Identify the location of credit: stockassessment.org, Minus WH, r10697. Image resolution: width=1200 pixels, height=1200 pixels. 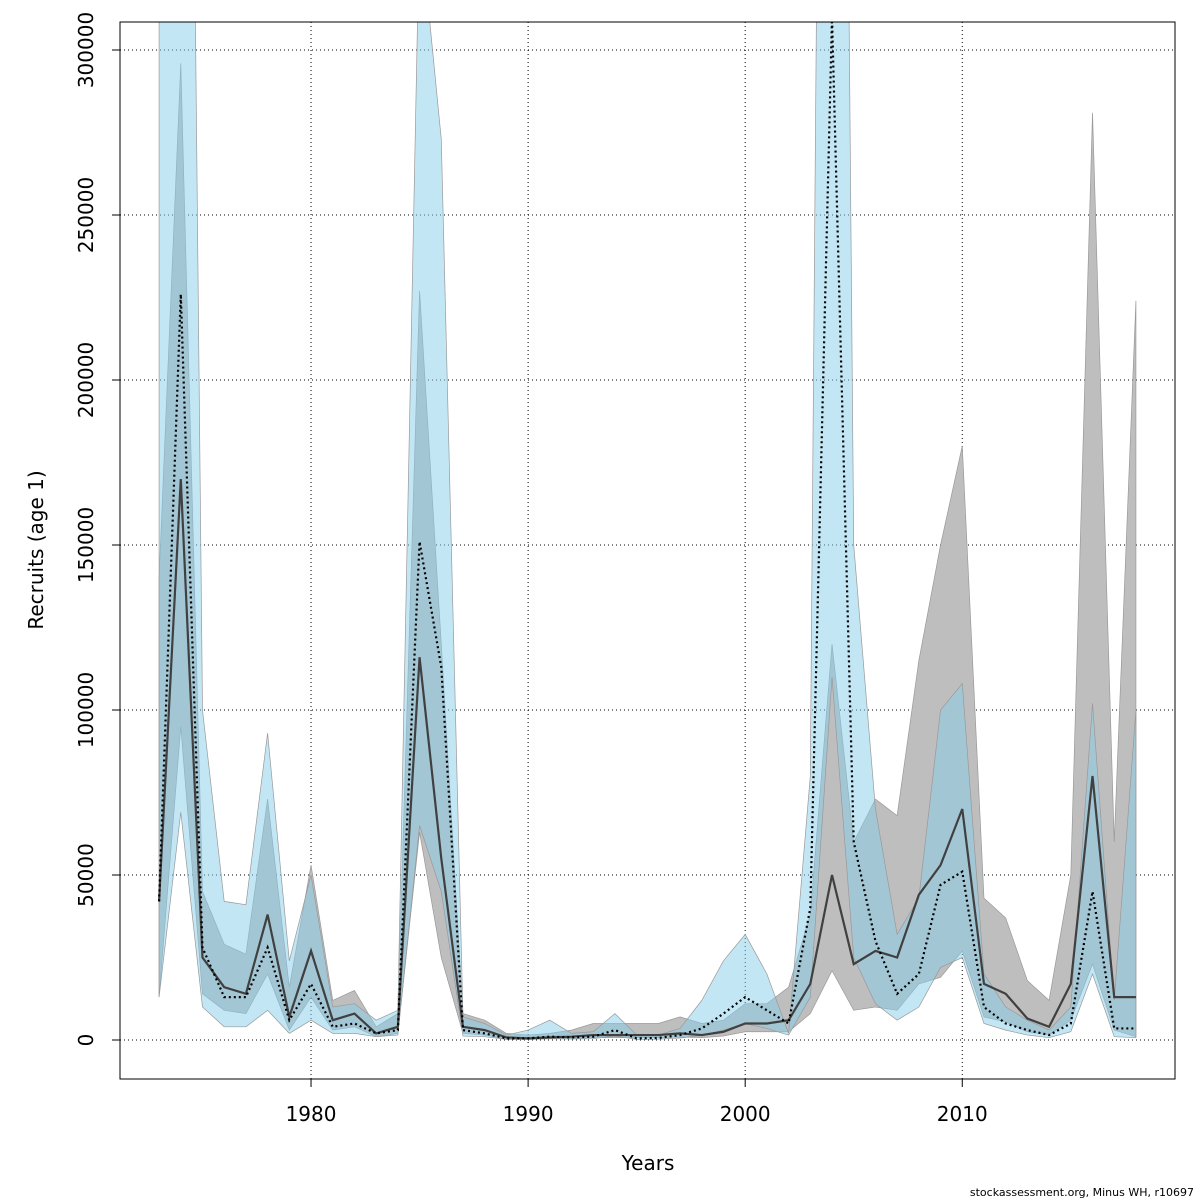
(1082, 1192).